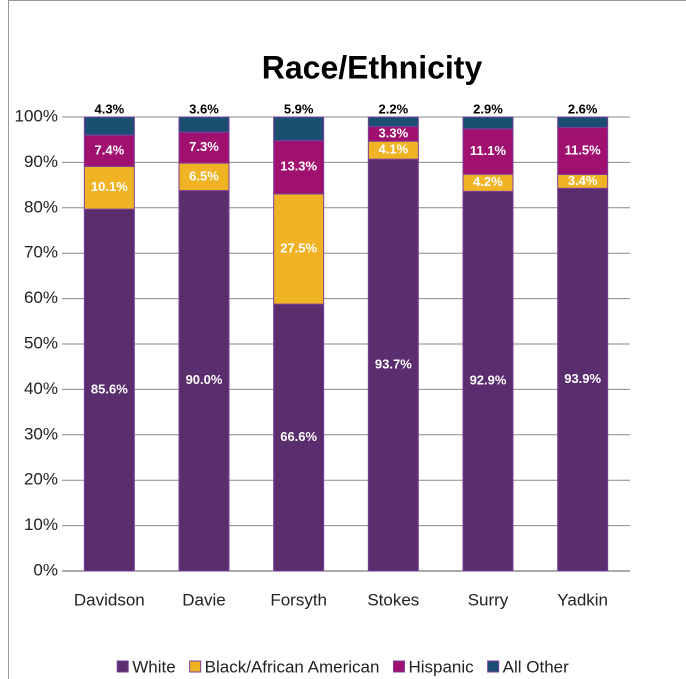 The image size is (686, 679). What do you see at coordinates (583, 180) in the screenshot?
I see `data-label: 3.4%` at bounding box center [583, 180].